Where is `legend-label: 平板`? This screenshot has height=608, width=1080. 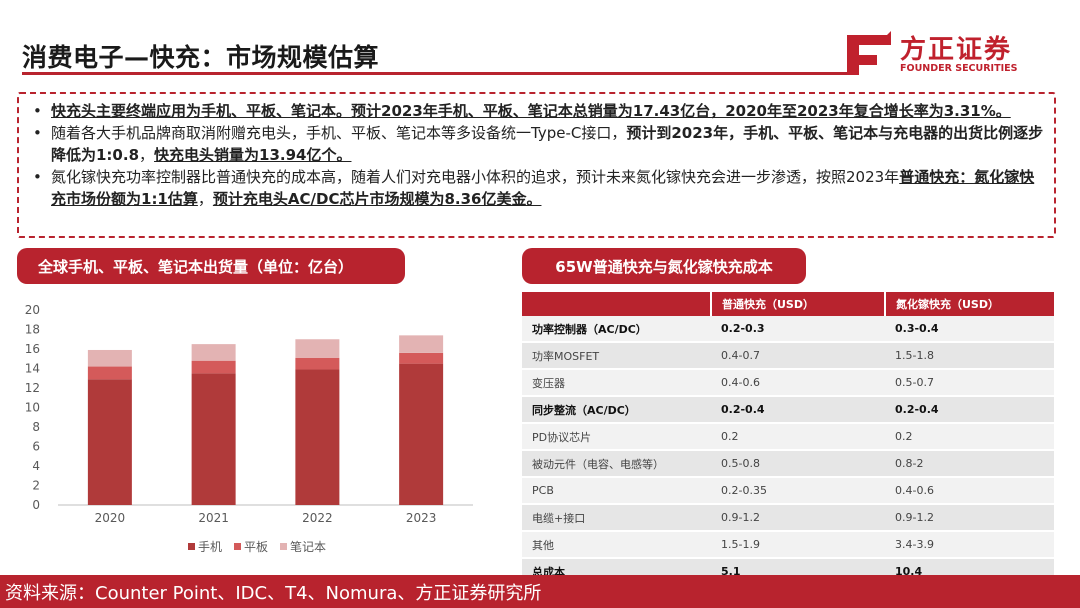 legend-label: 平板 is located at coordinates (256, 547).